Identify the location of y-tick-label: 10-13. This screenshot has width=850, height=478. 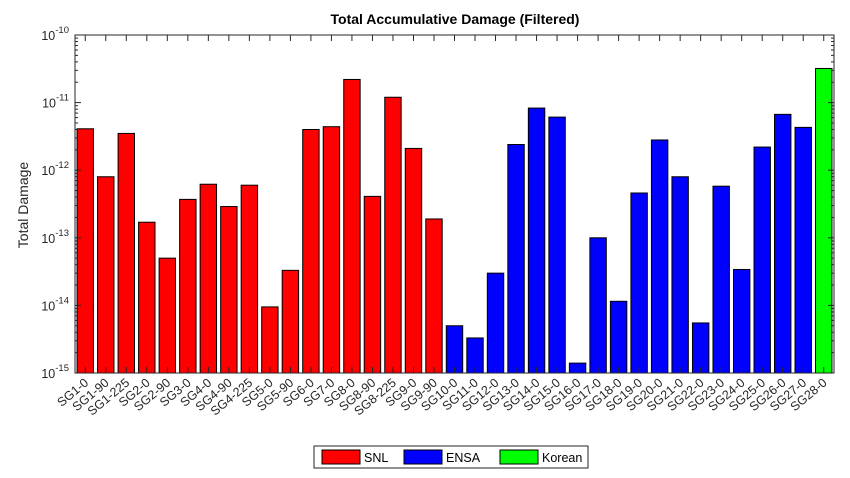
(55, 237).